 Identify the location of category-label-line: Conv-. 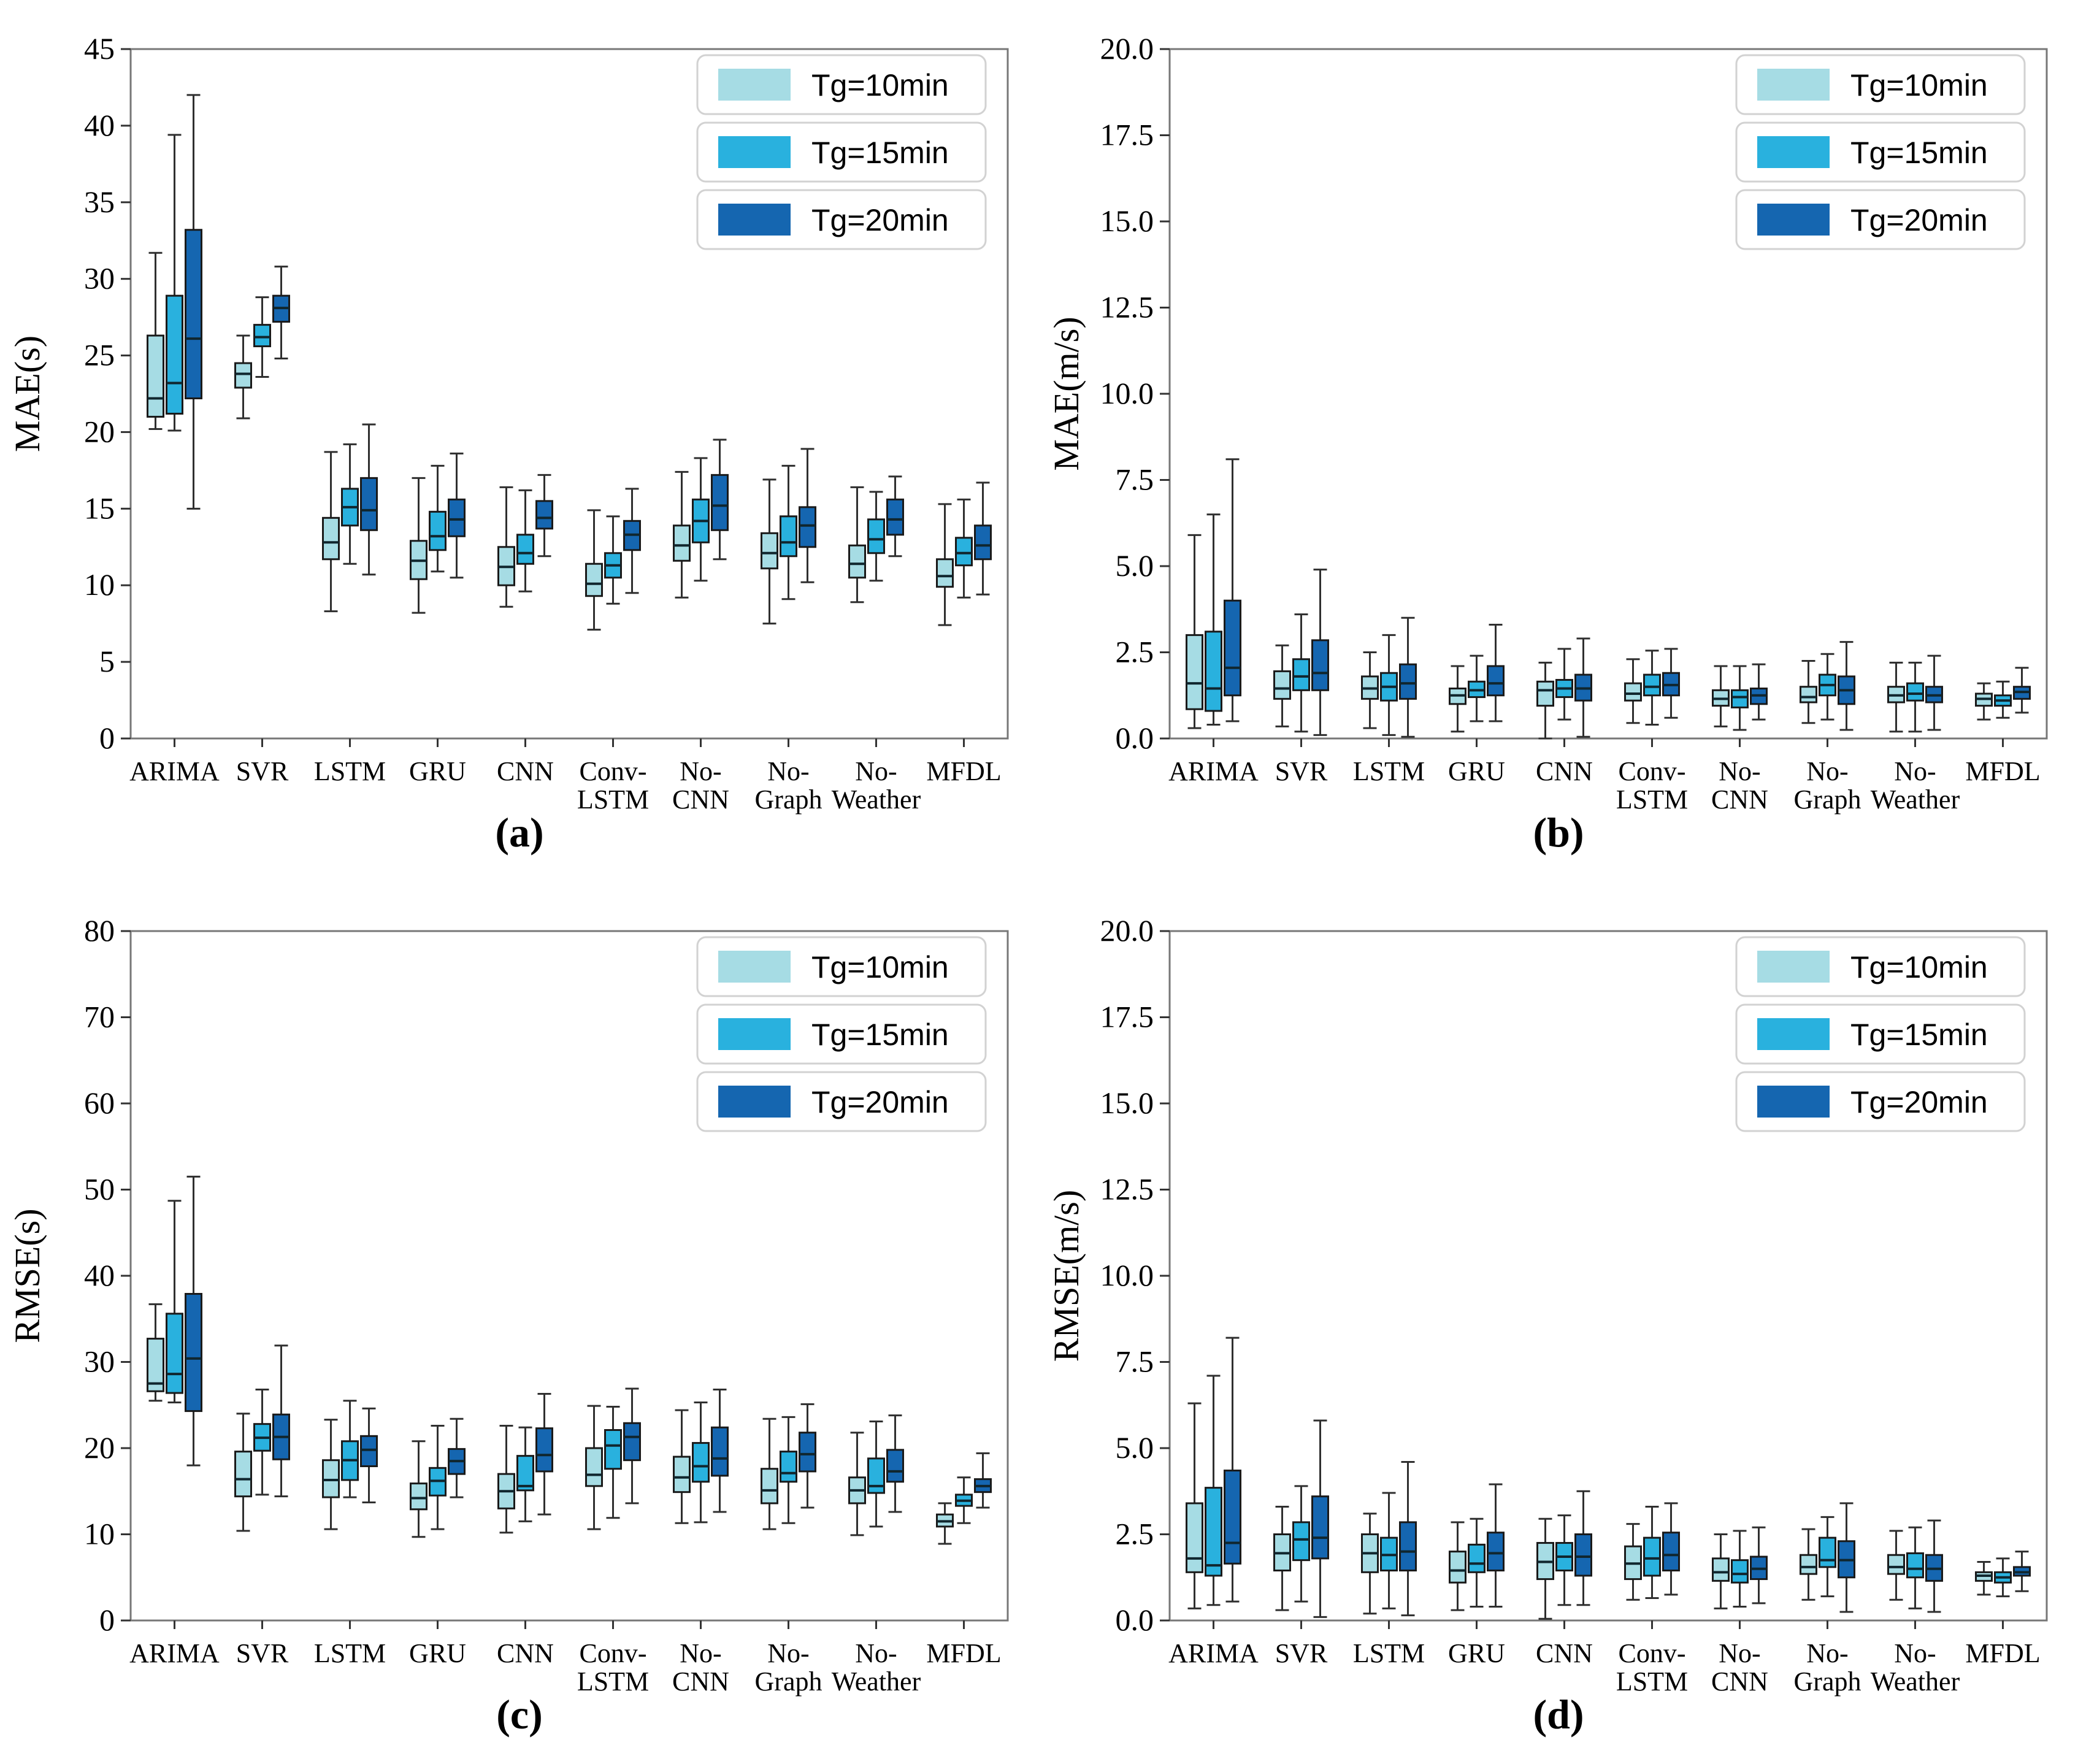
(1652, 1653).